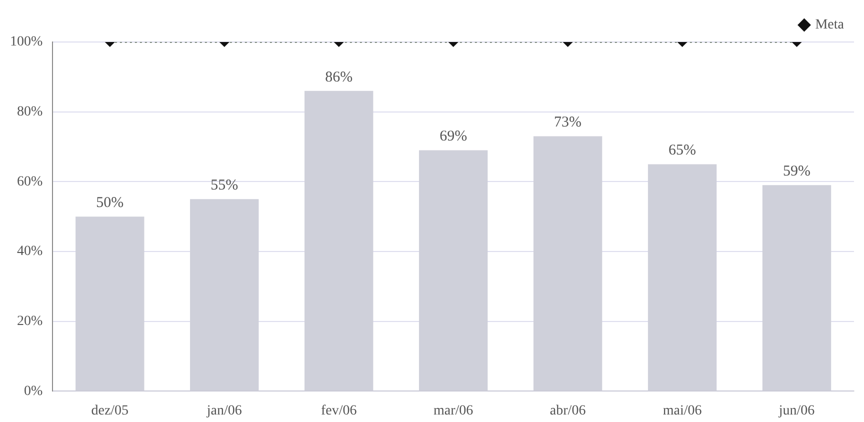 The width and height of the screenshot is (864, 422). What do you see at coordinates (29, 322) in the screenshot?
I see `y-tick-label: 20%` at bounding box center [29, 322].